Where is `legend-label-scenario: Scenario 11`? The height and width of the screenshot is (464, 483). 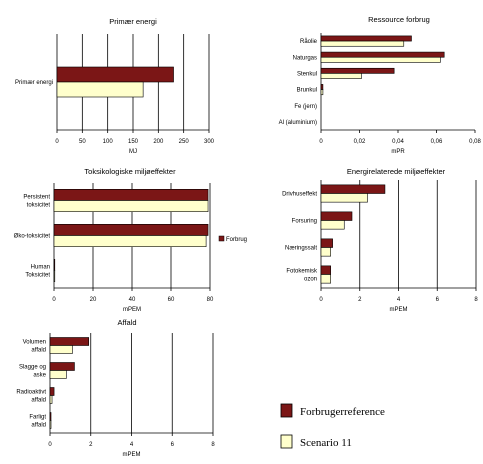
legend-label-scenario: Scenario 11 is located at coordinates (326, 443).